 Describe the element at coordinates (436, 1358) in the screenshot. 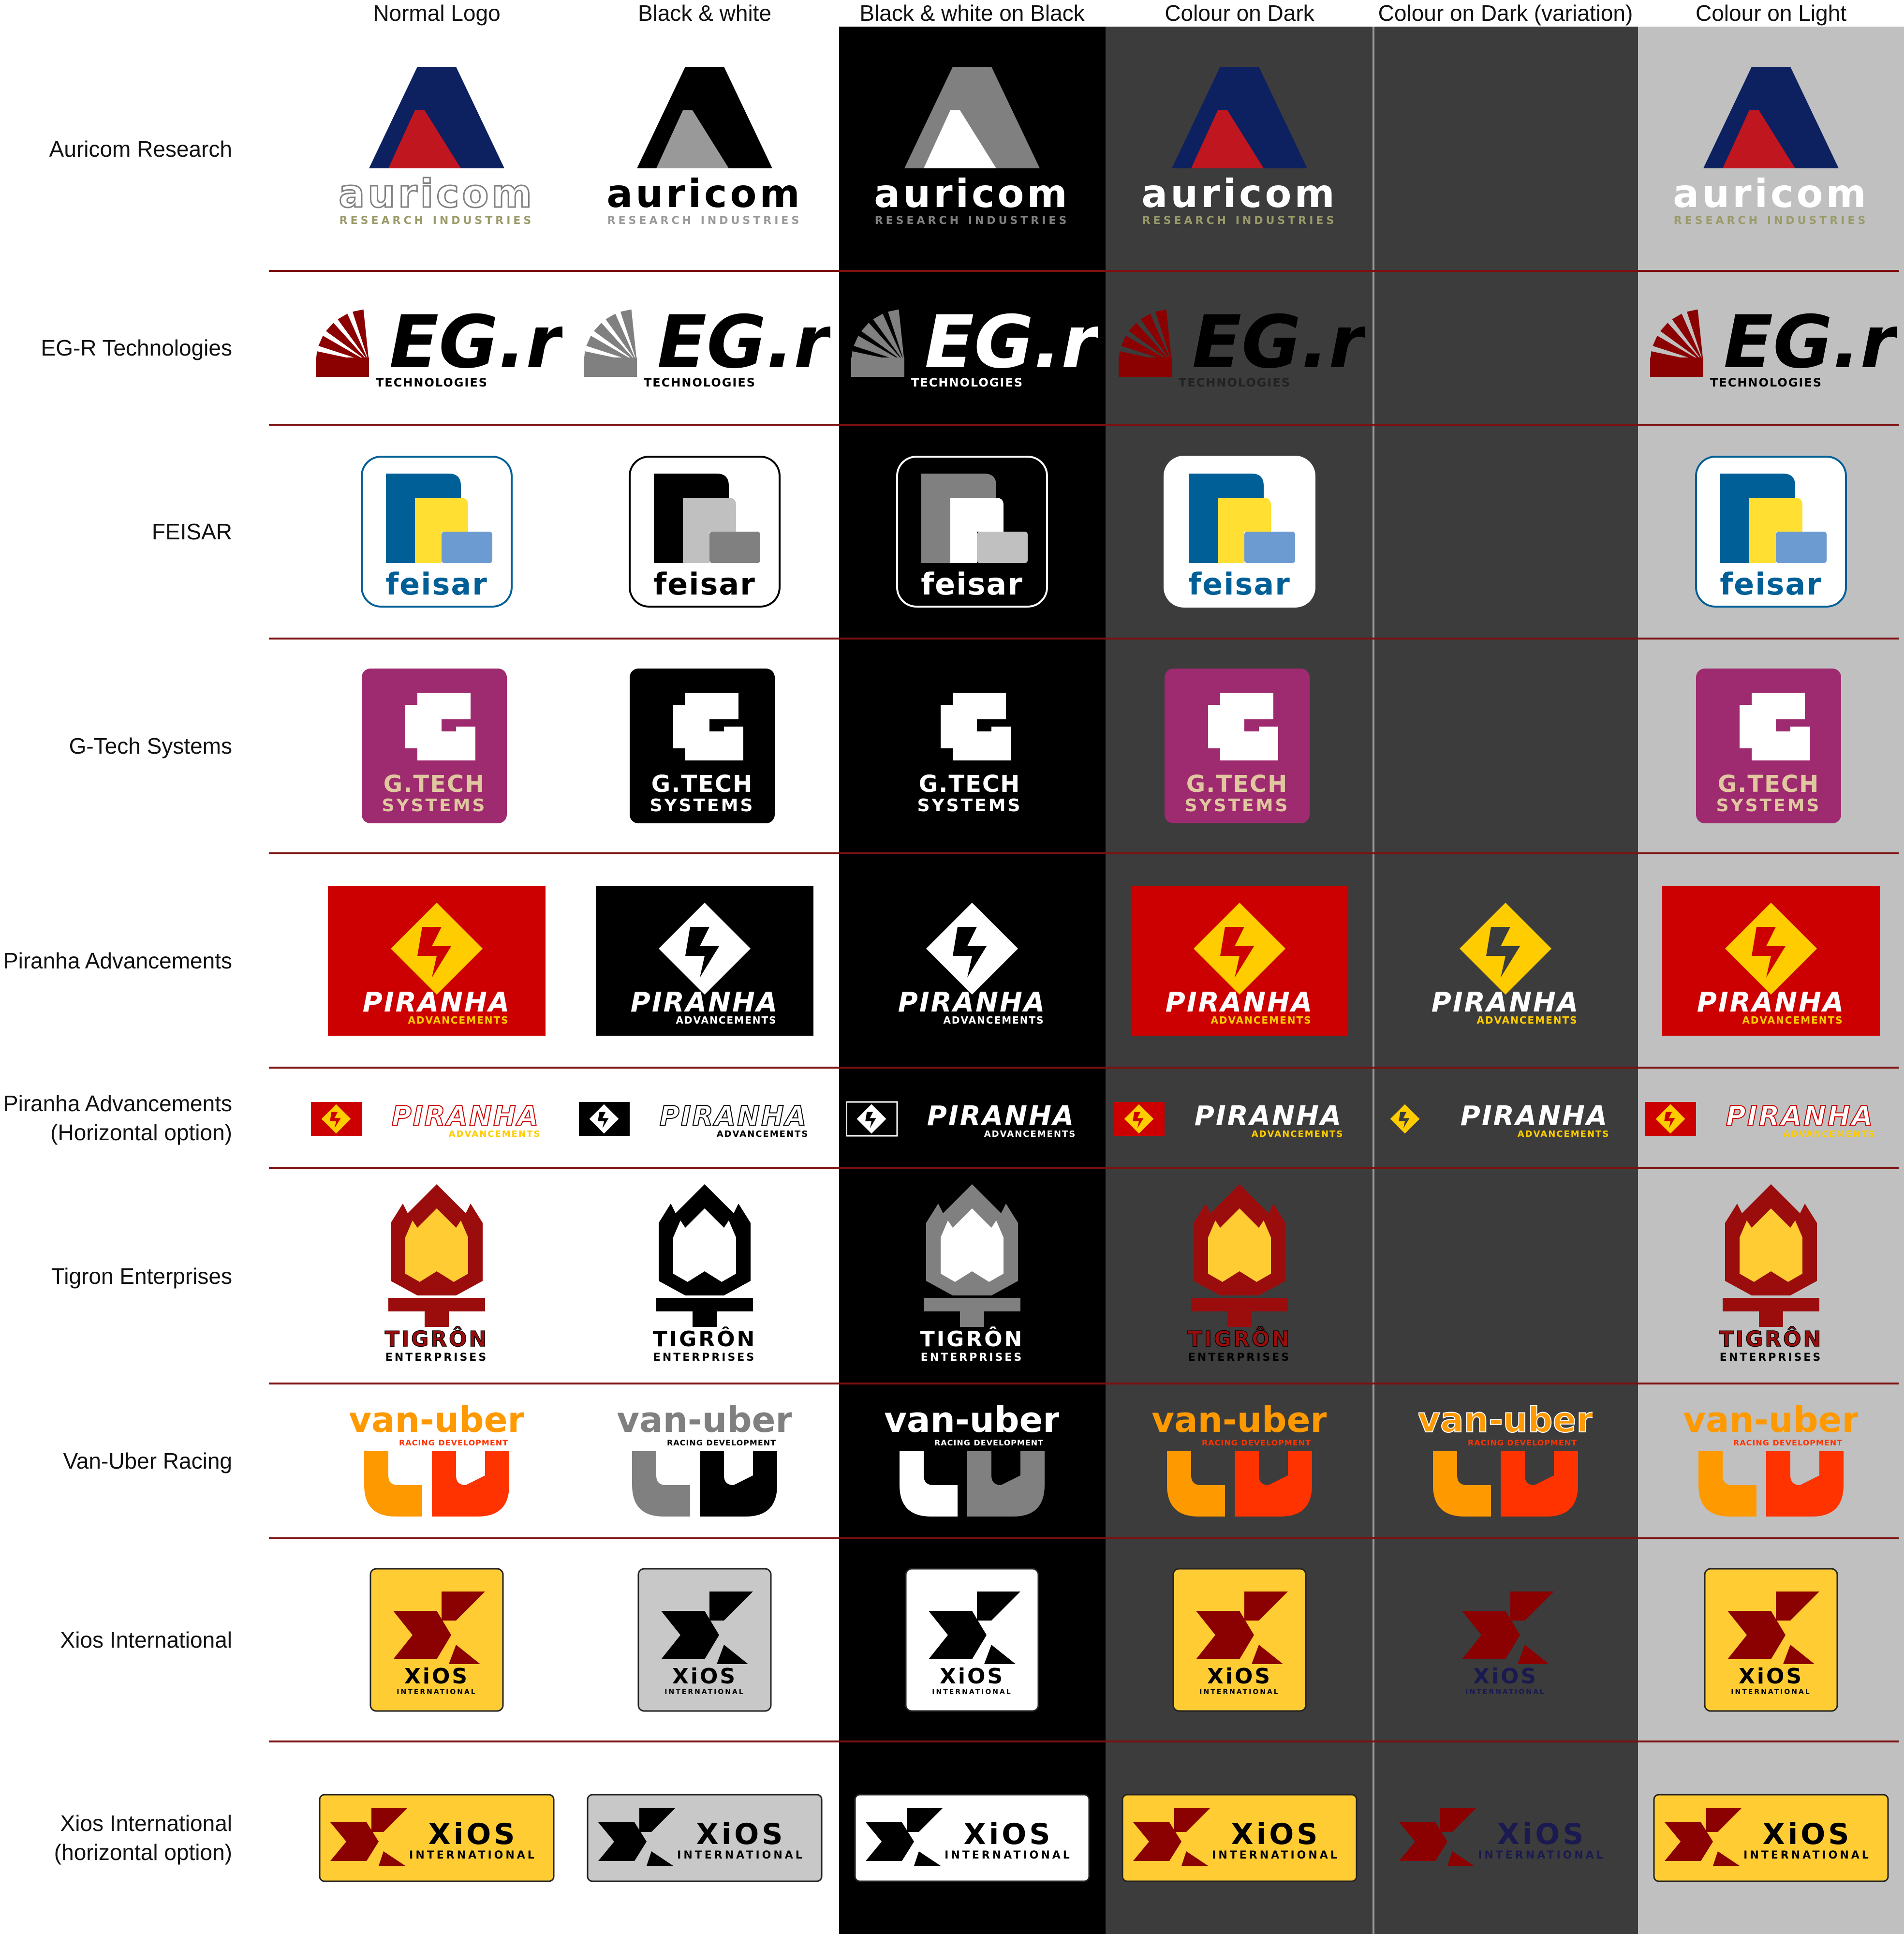

I see `tigron-subtitle: ENTERPRISES` at that location.